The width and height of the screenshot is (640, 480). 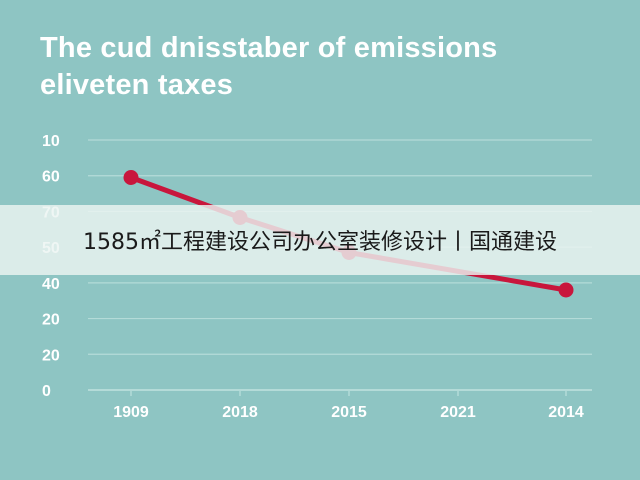 What do you see at coordinates (566, 412) in the screenshot?
I see `x-tick-label: 2014` at bounding box center [566, 412].